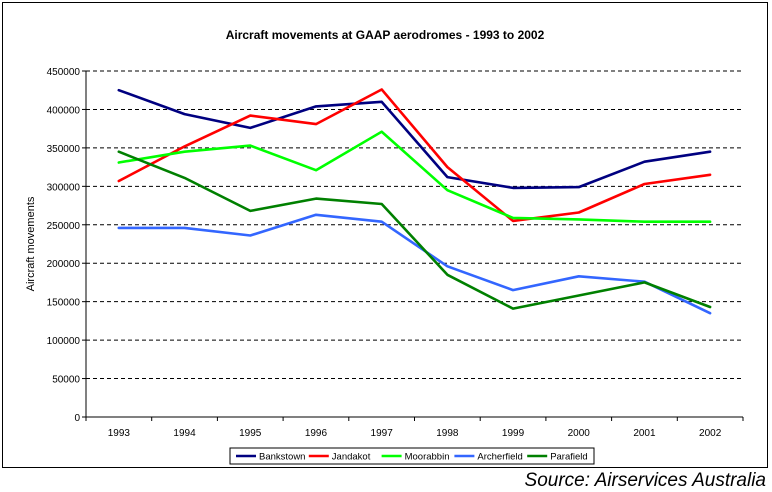 The height and width of the screenshot is (492, 772). Describe the element at coordinates (64, 110) in the screenshot. I see `y-tick-label: 400000` at that location.